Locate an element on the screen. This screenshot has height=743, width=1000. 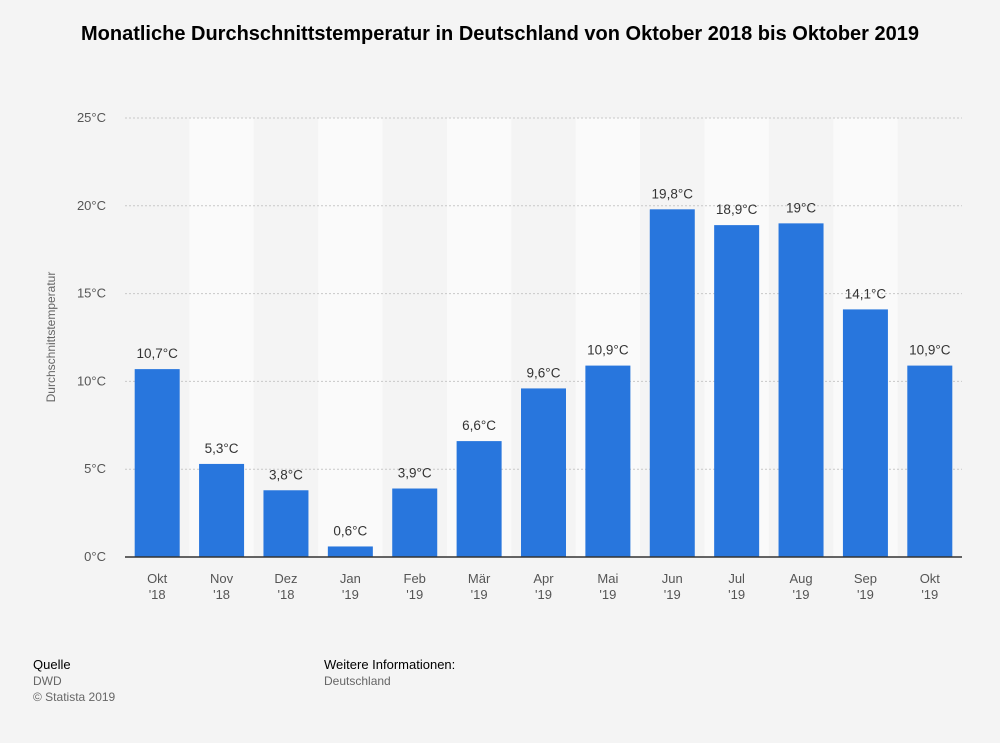
x-tick-label: Aug is located at coordinates (800, 578).